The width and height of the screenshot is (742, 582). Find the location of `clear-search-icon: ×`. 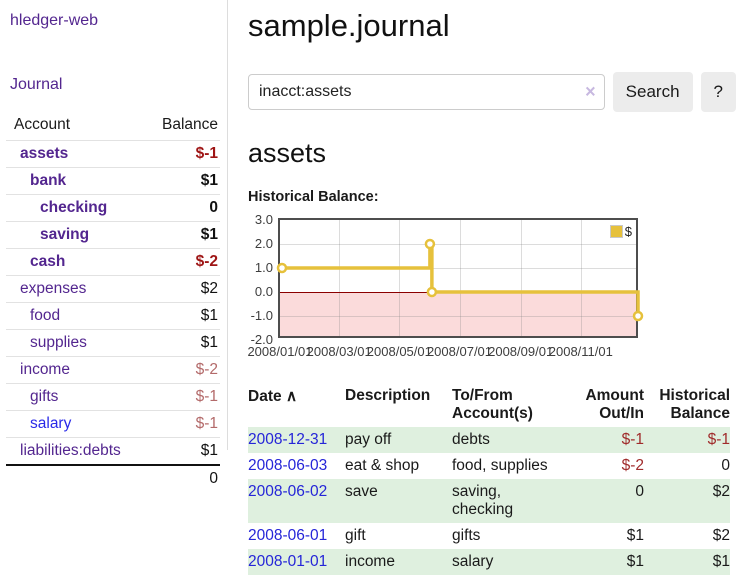

clear-search-icon: × is located at coordinates (590, 91).